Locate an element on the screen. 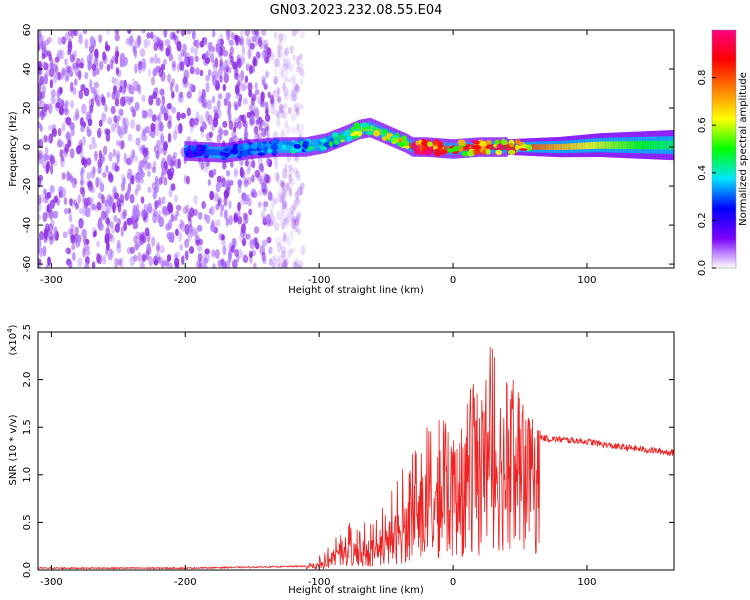  x-tick-label: 0 is located at coordinates (453, 582).